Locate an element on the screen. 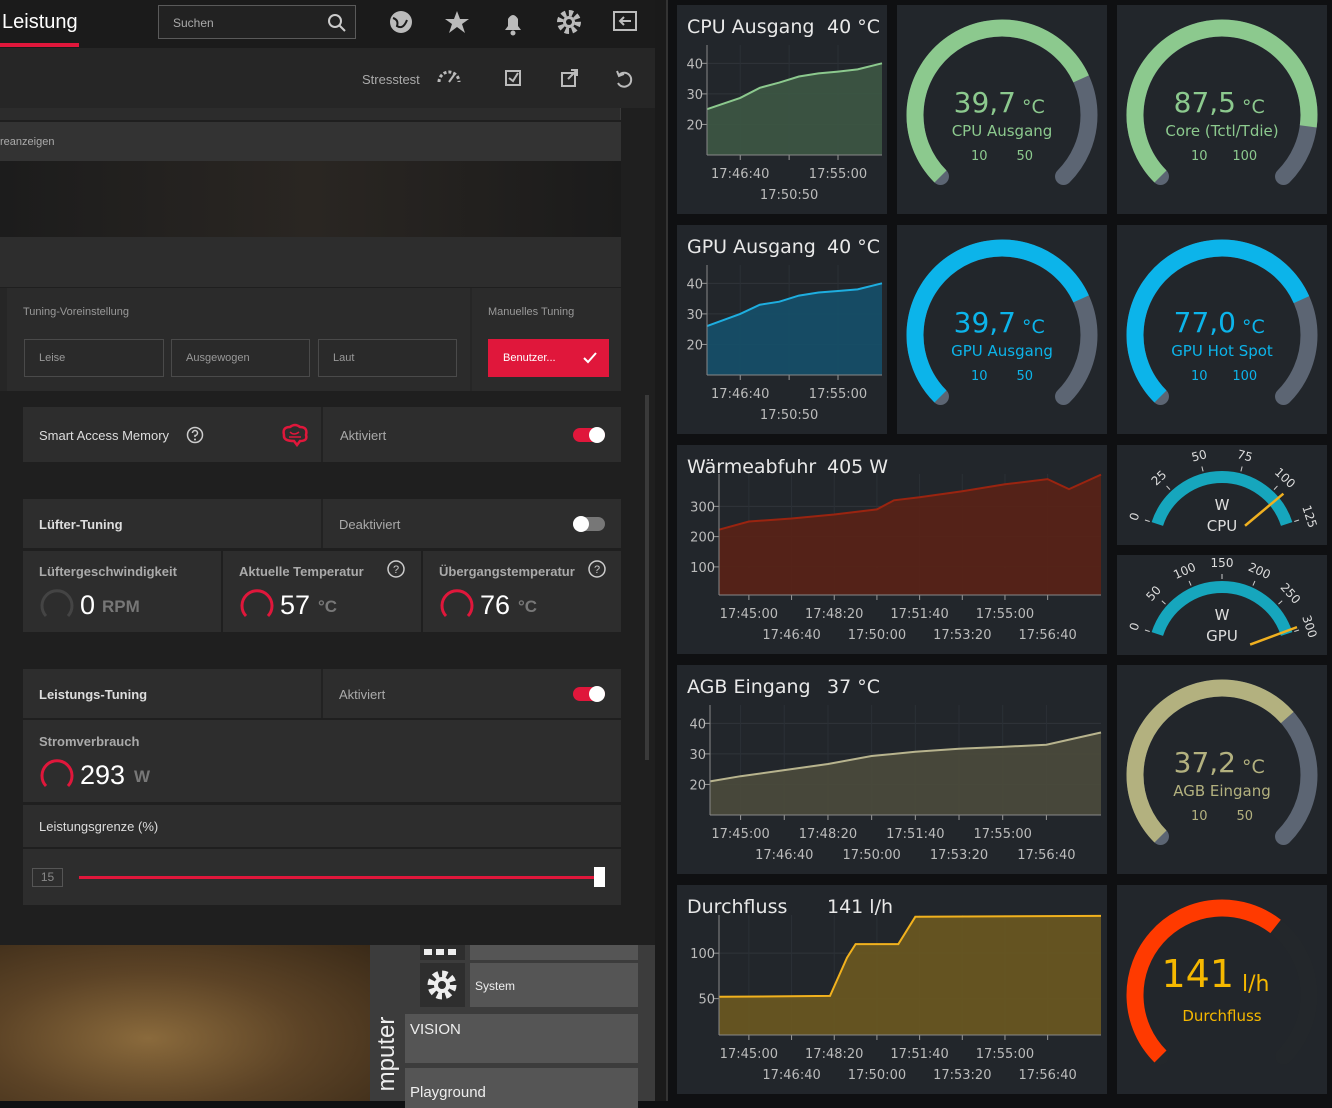  divider is located at coordinates (322, 693).